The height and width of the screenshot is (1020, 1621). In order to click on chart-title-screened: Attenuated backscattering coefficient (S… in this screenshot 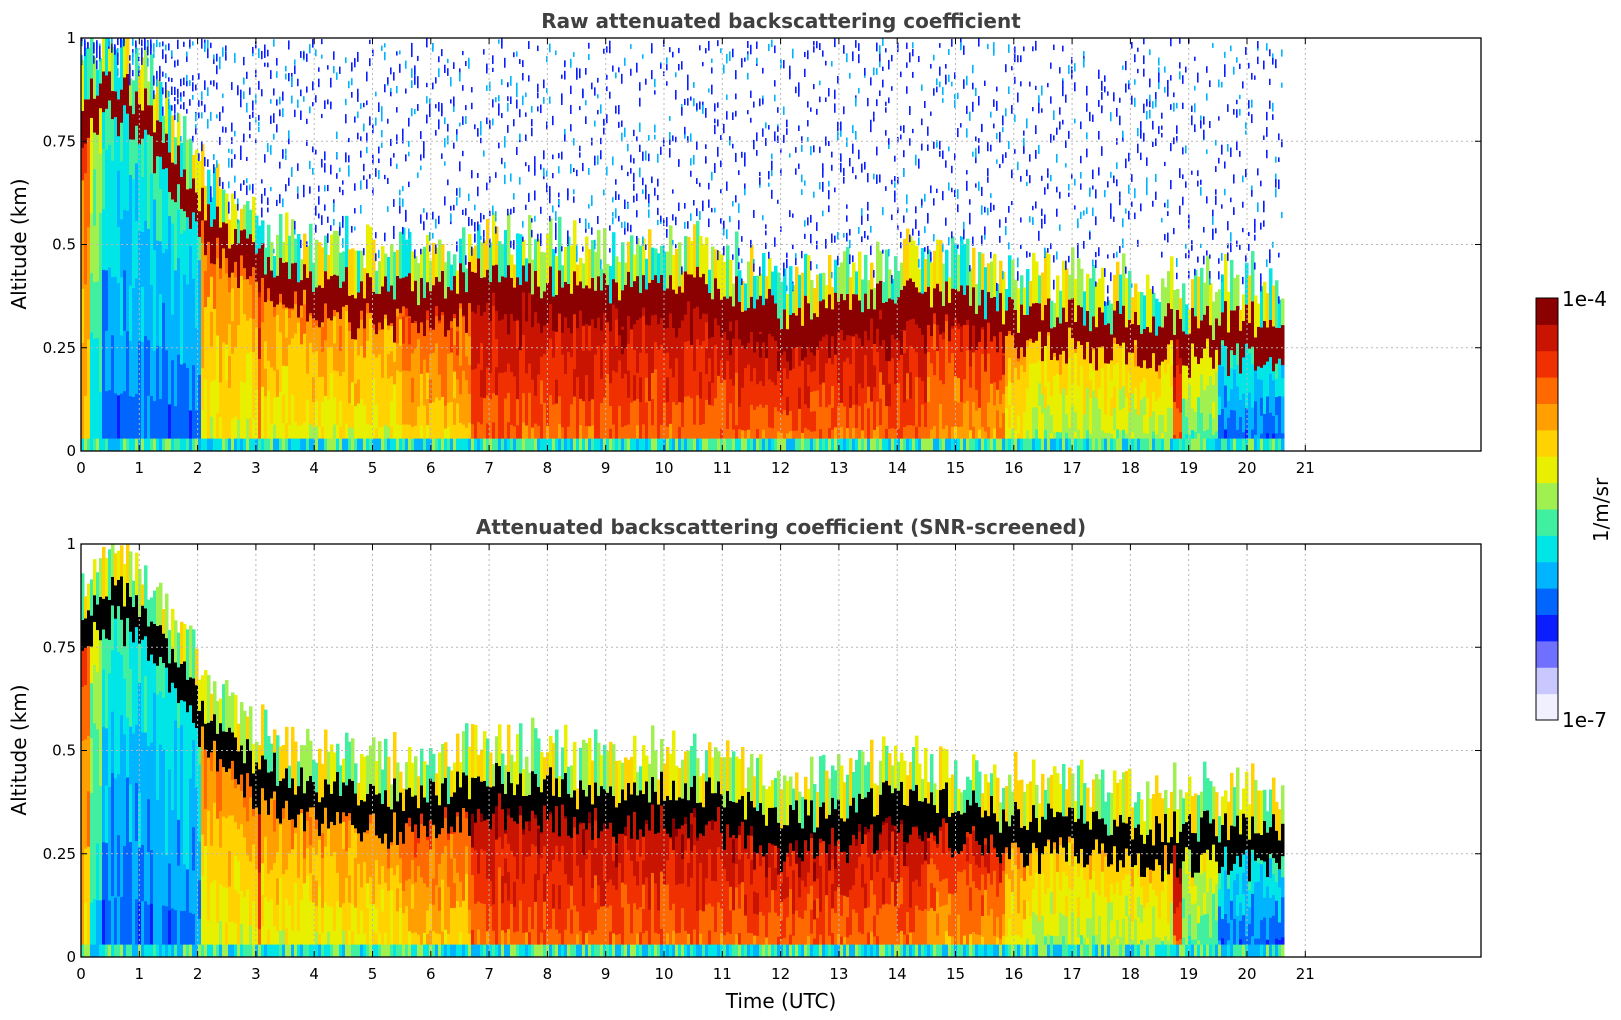, I will do `click(781, 527)`.